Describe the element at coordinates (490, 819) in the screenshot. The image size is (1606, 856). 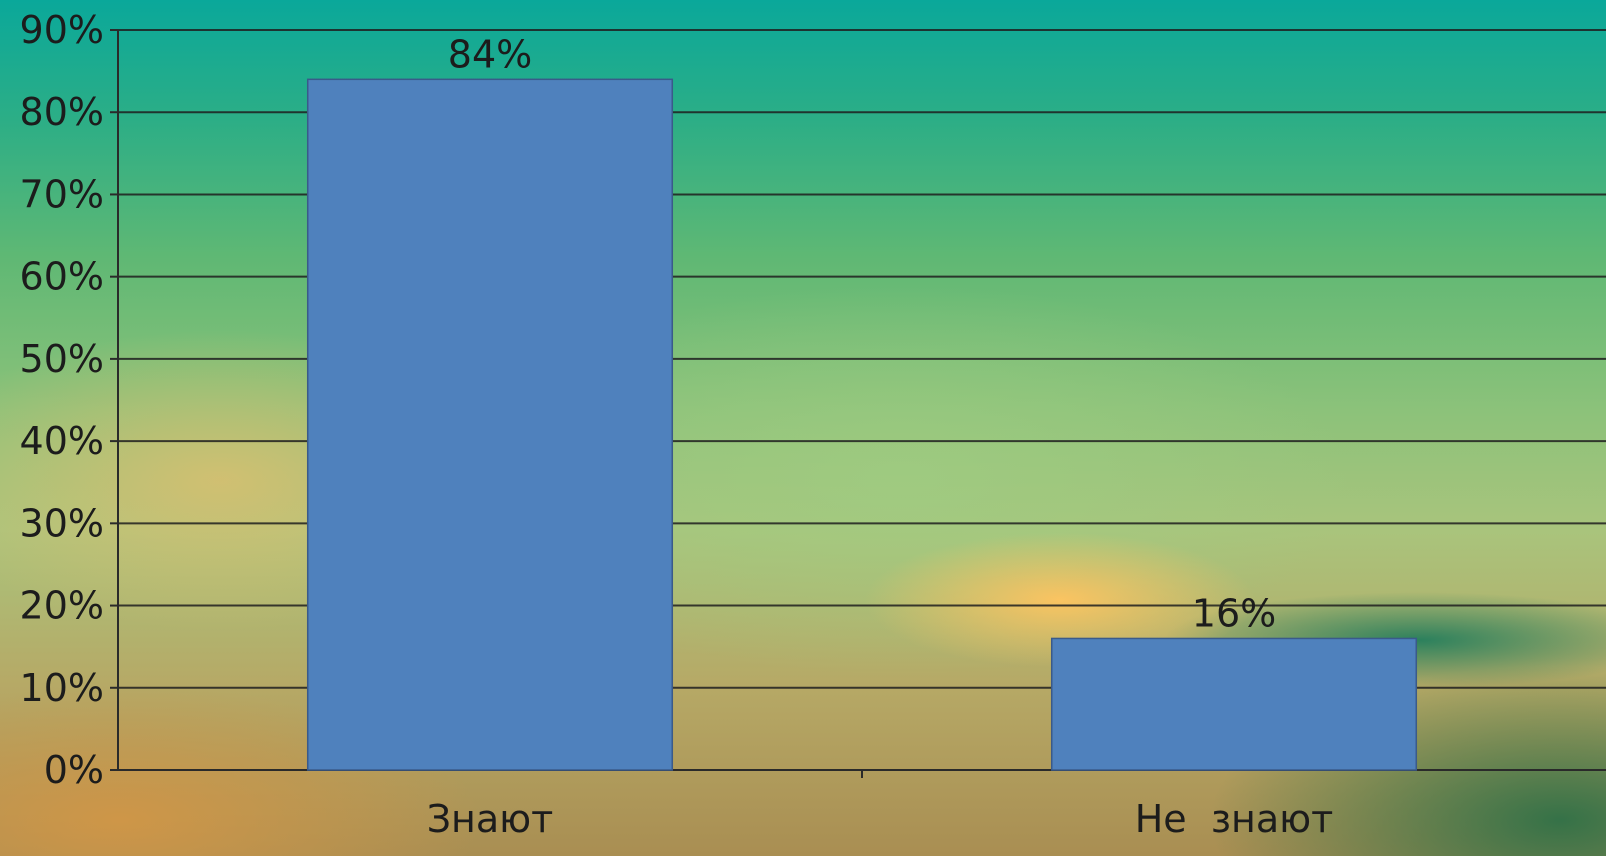
I see `category-label: Знают` at that location.